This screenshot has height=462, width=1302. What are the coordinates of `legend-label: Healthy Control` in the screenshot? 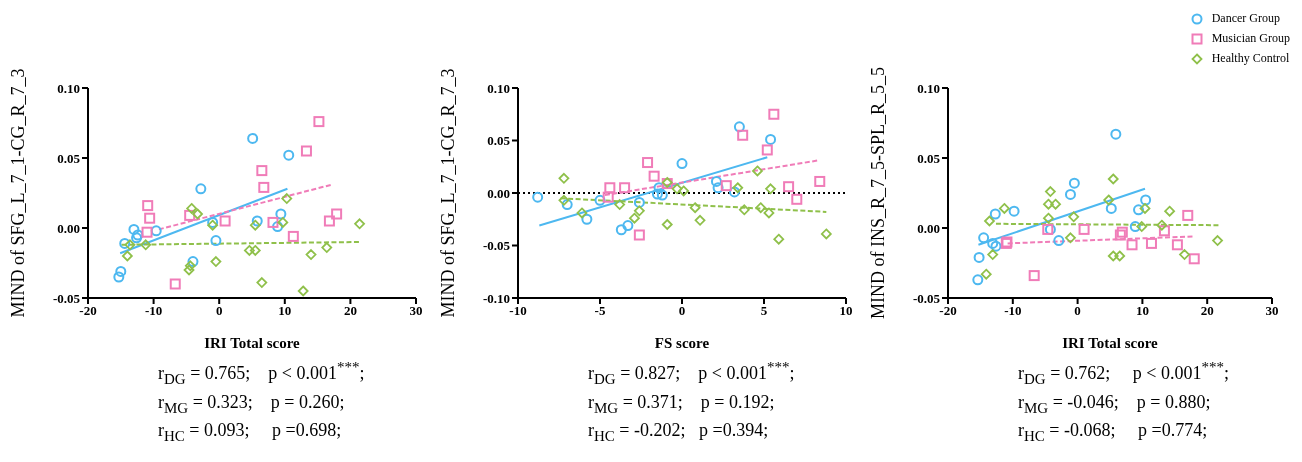 It's located at (1250, 58).